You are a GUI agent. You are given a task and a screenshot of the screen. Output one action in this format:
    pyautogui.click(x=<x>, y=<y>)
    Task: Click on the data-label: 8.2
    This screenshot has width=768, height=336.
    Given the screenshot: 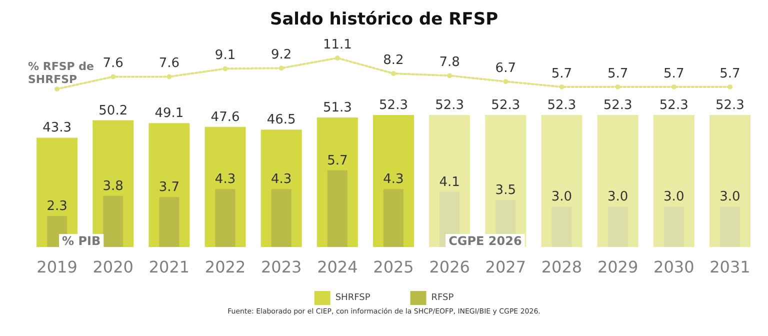 What is the action you would take?
    pyautogui.click(x=393, y=60)
    